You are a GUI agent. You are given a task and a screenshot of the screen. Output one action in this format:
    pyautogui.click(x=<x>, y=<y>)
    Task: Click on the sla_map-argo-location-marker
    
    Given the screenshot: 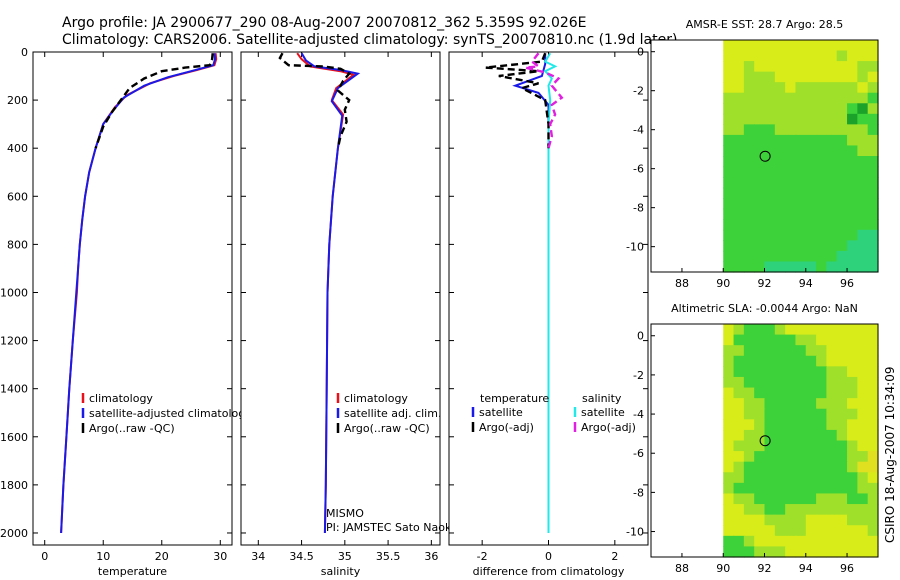 What is the action you would take?
    pyautogui.click(x=765, y=441)
    